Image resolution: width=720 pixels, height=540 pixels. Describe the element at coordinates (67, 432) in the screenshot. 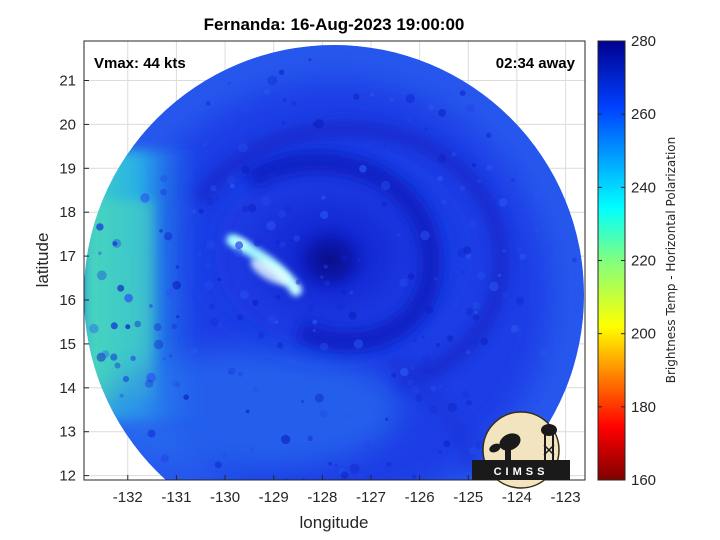

I see `y-tick-label: 13` at that location.